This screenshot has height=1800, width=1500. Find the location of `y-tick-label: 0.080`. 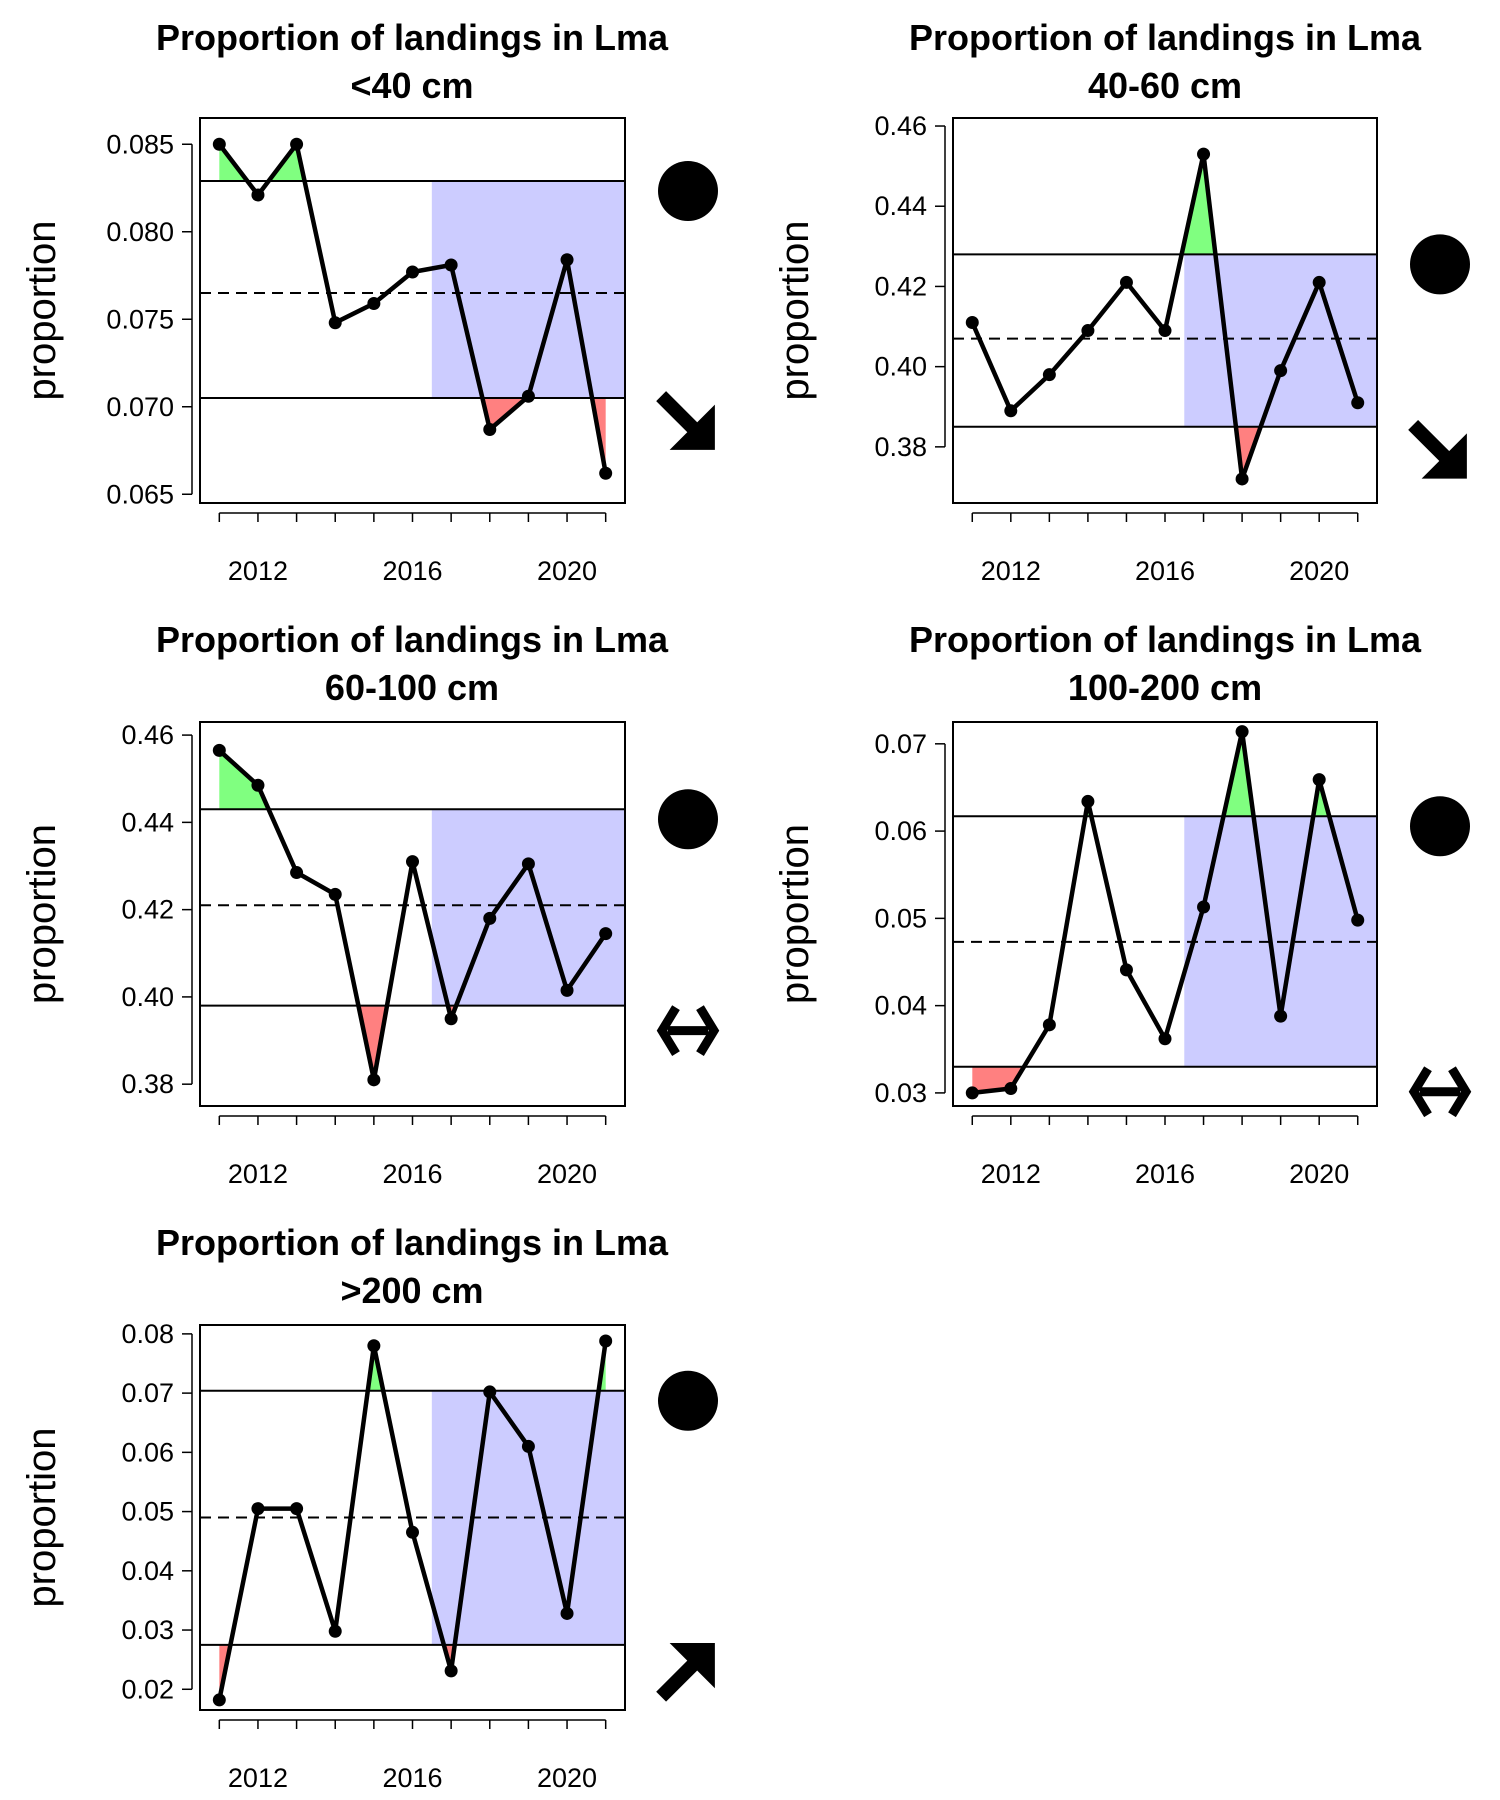

y-tick-label: 0.080 is located at coordinates (140, 232).